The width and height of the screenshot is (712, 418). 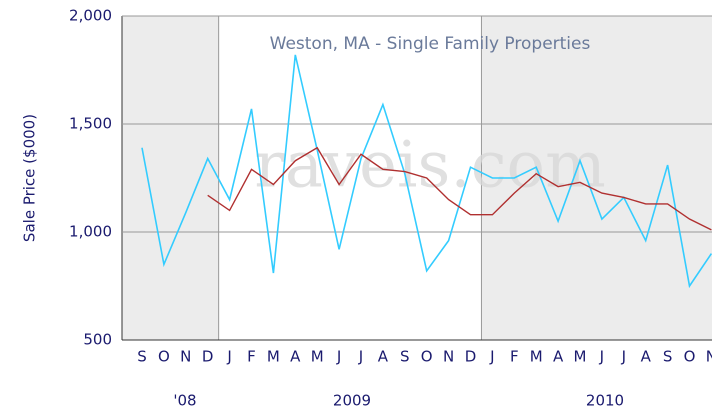 I want to click on y-tick-label: 2,000, so click(x=90, y=16).